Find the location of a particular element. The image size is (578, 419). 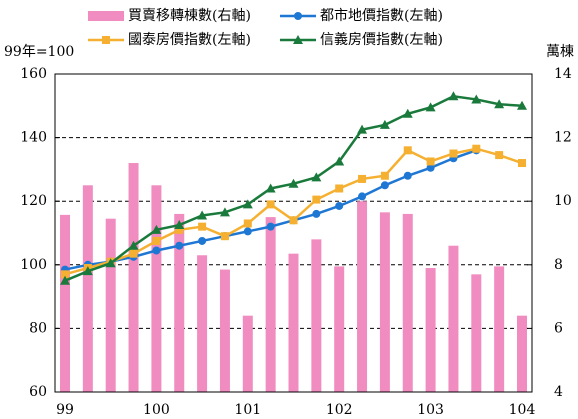

legend-swatch is located at coordinates (106, 16).